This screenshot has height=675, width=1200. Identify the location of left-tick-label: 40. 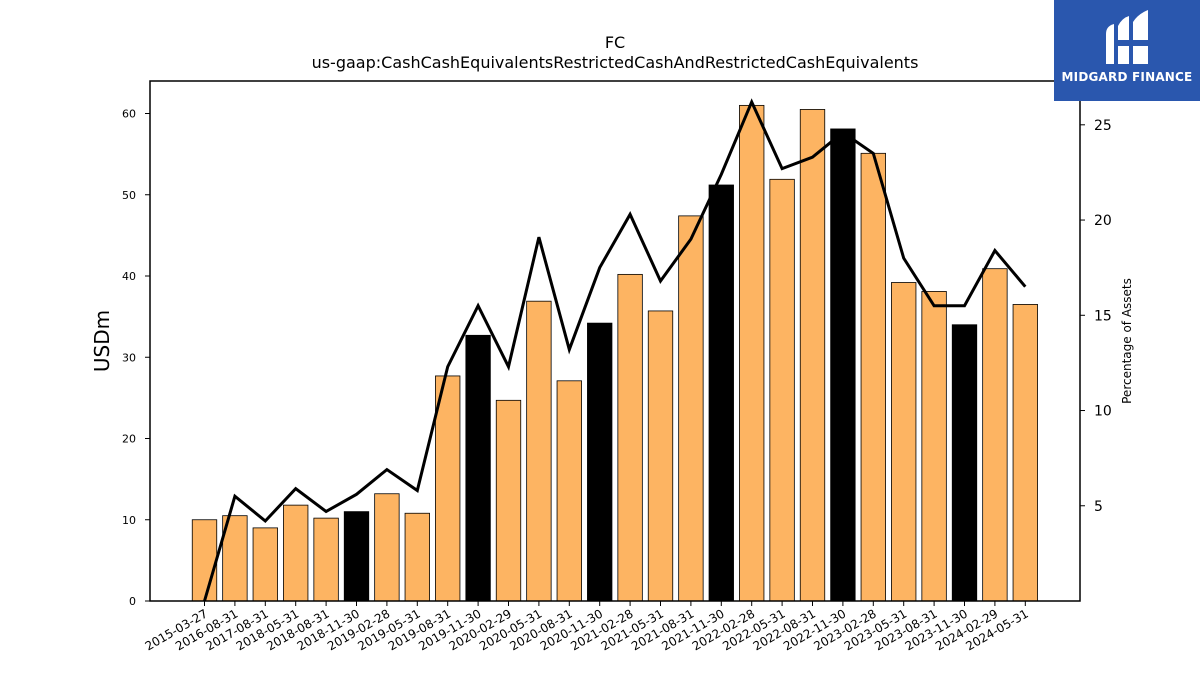
(129, 276).